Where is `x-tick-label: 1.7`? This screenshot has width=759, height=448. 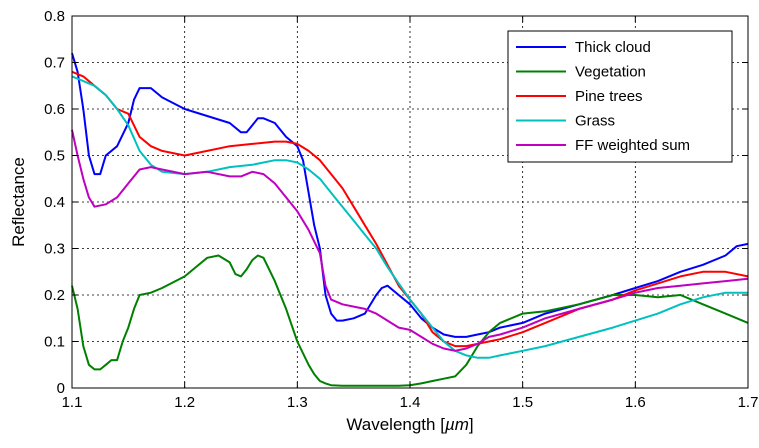 x-tick-label: 1.7 is located at coordinates (748, 402).